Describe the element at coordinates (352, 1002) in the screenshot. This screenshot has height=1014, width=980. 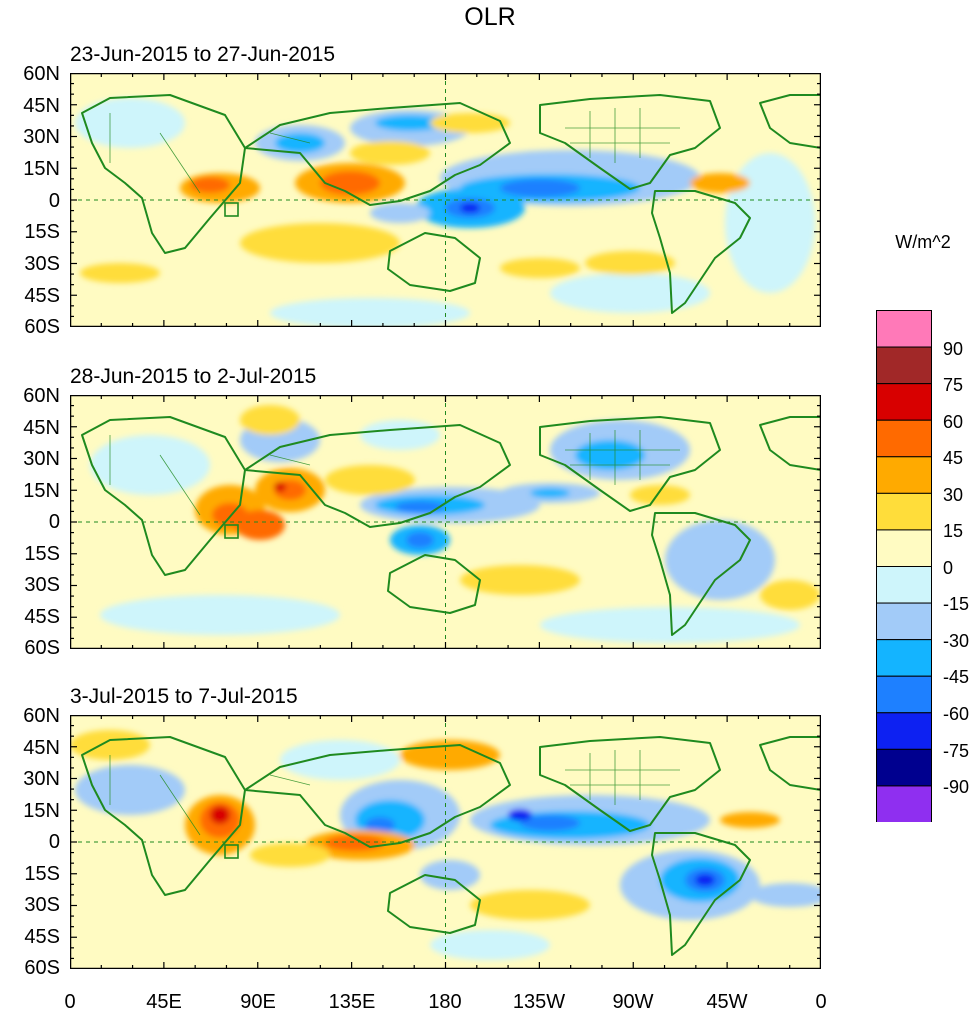
I see `lon-label: 135E` at that location.